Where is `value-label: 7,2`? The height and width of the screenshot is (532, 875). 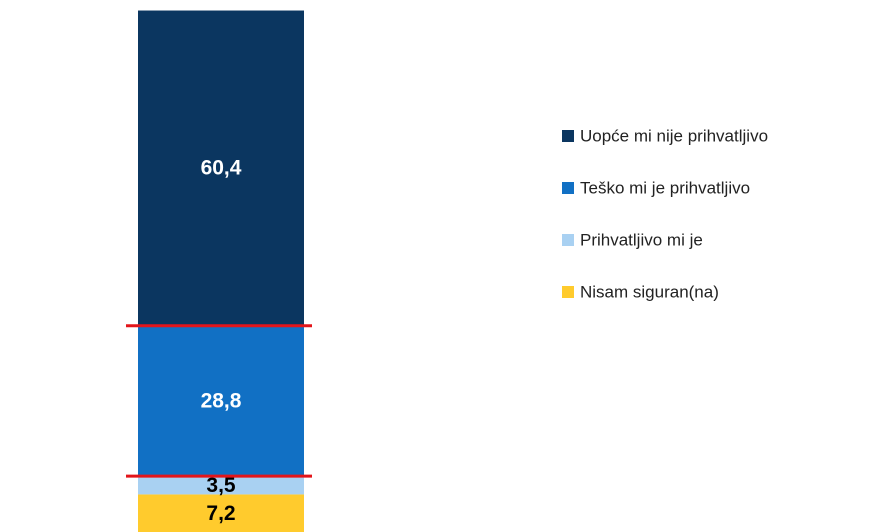
value-label: 7,2 is located at coordinates (220, 513).